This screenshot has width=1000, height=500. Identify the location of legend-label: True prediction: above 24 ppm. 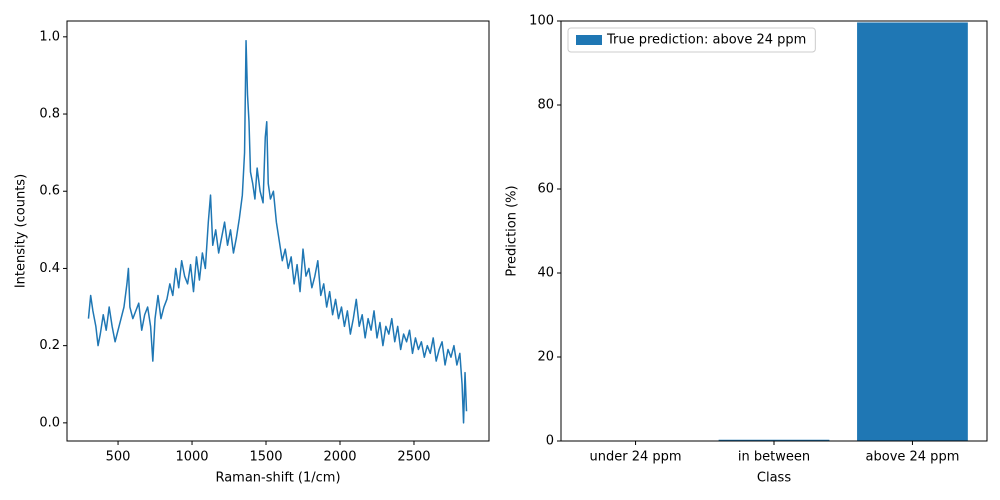
(706, 40).